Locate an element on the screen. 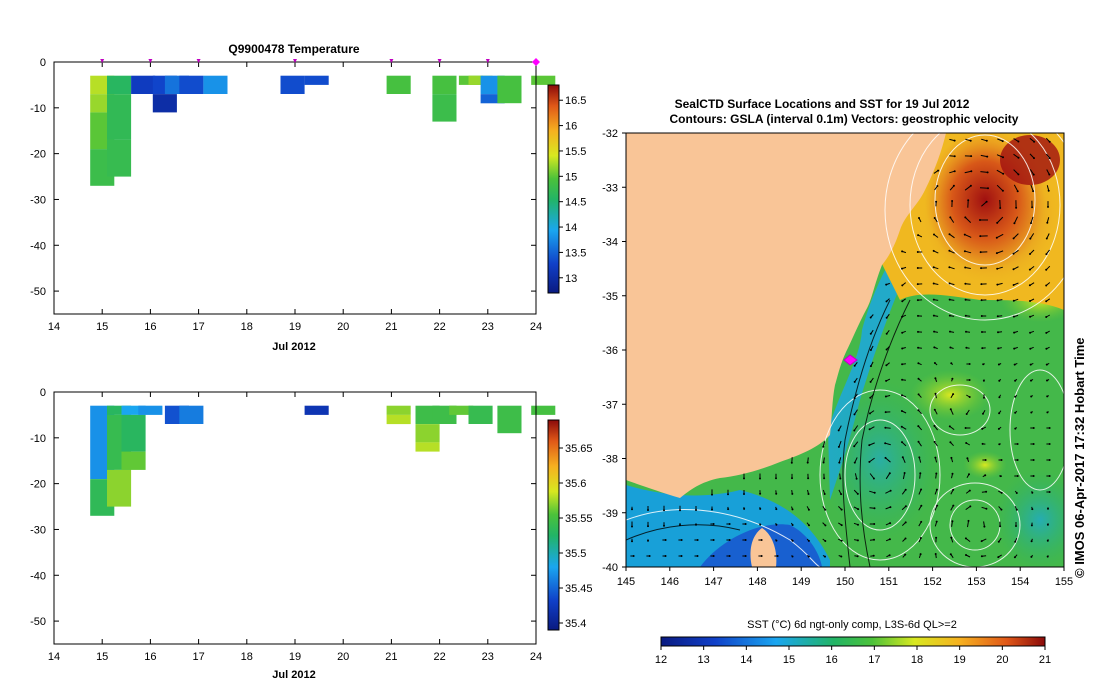  map-y-tick-label: -40 is located at coordinates (610, 568).